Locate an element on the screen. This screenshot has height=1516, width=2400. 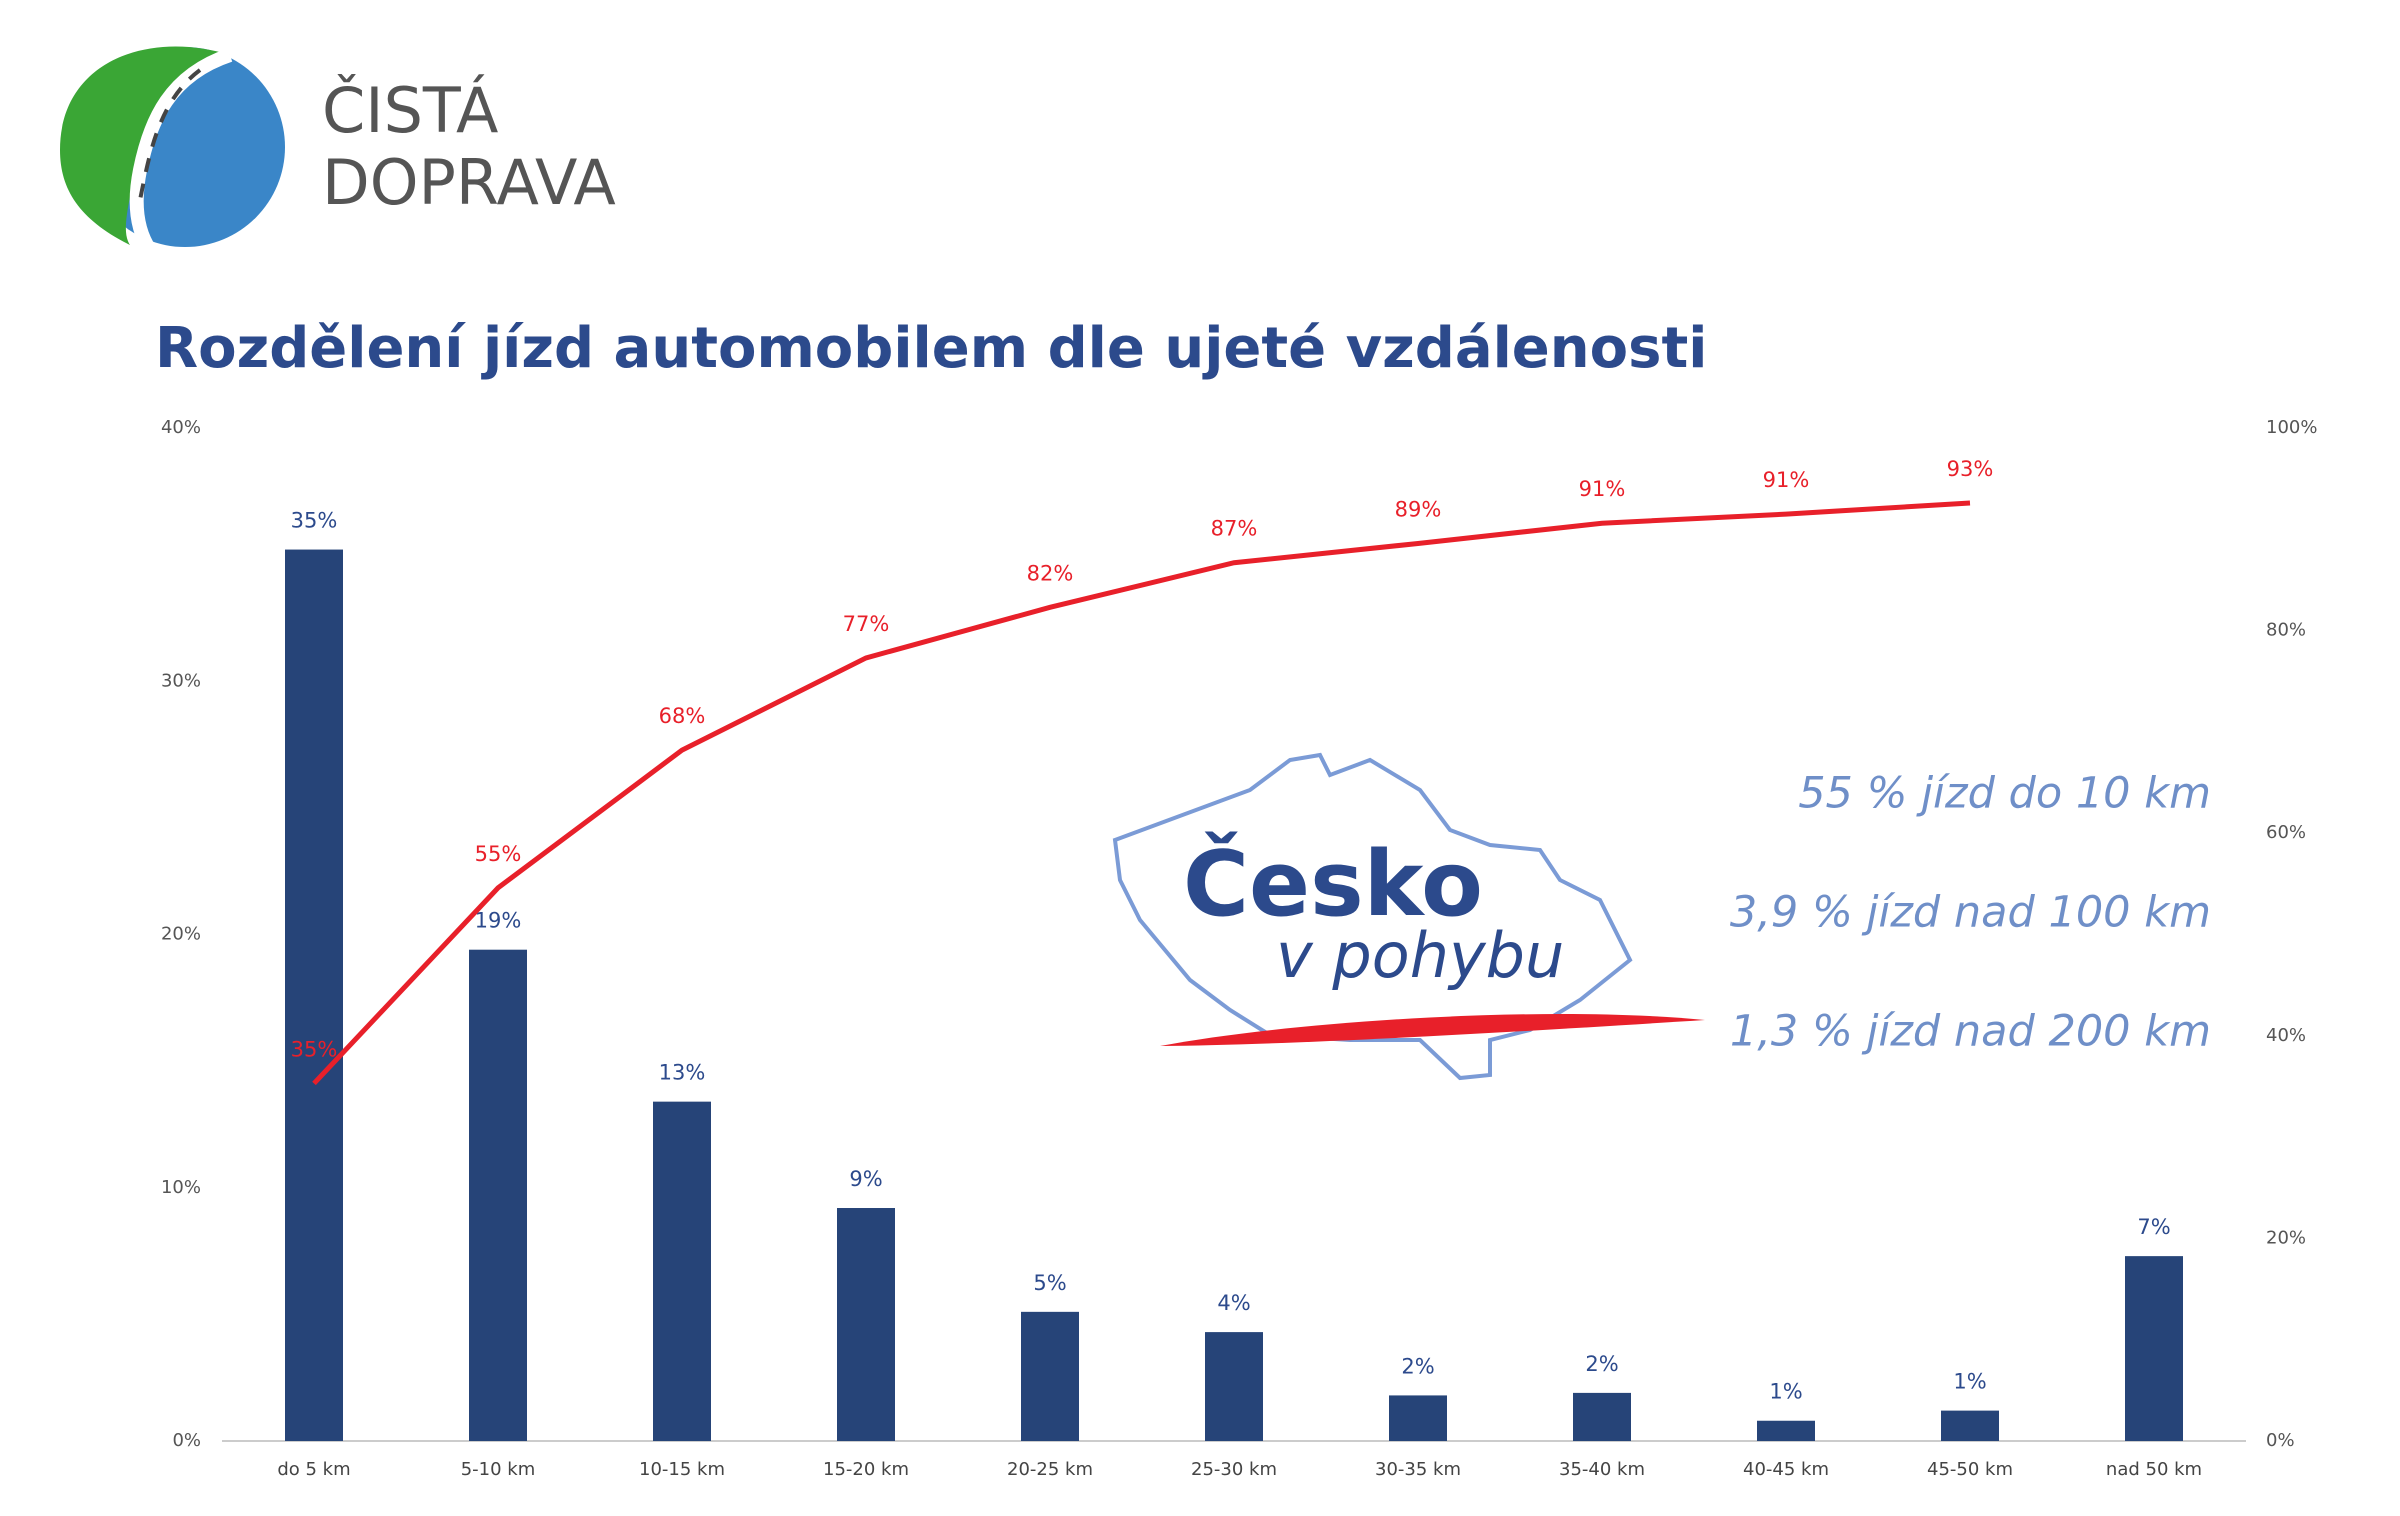
annotation: 55 % jízd do 10 km is located at coordinates (2004, 794).